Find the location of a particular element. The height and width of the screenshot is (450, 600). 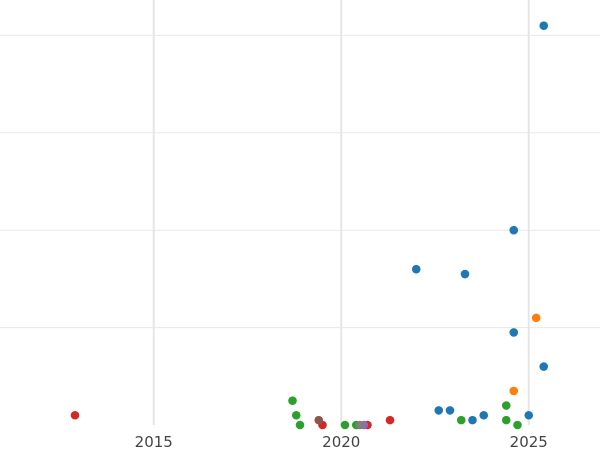

x-tick-label: 2025 is located at coordinates (529, 441).